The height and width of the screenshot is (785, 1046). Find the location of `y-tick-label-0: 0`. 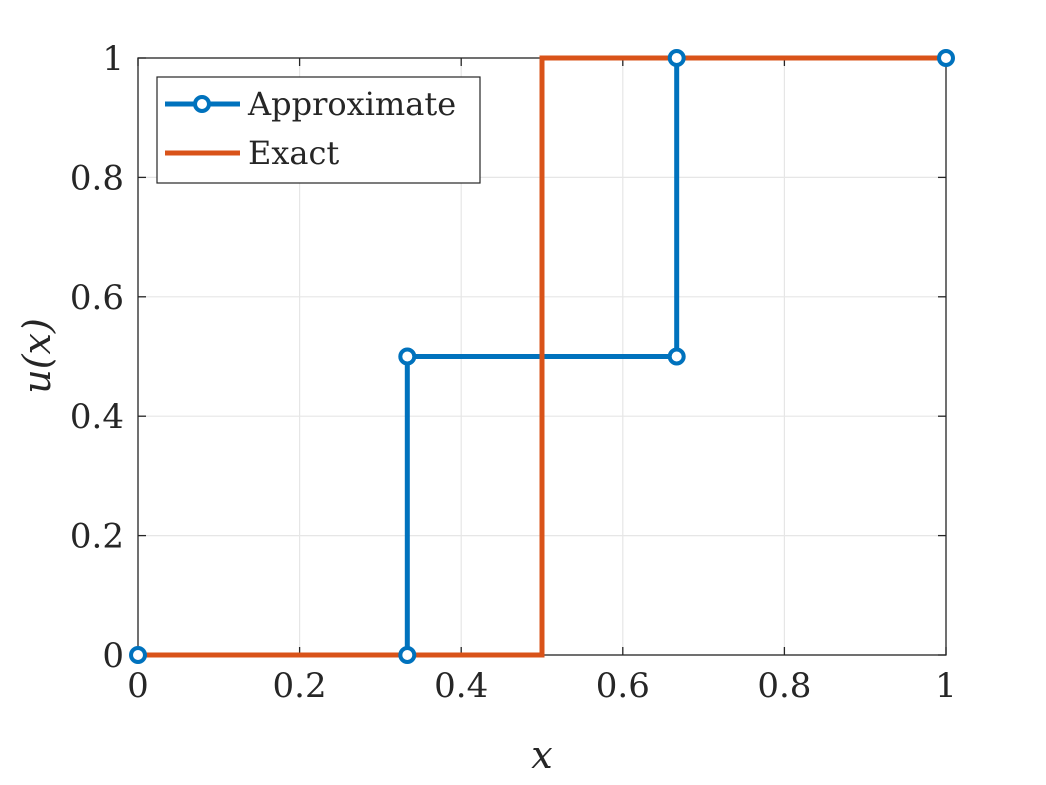

y-tick-label-0: 0 is located at coordinates (113, 656).